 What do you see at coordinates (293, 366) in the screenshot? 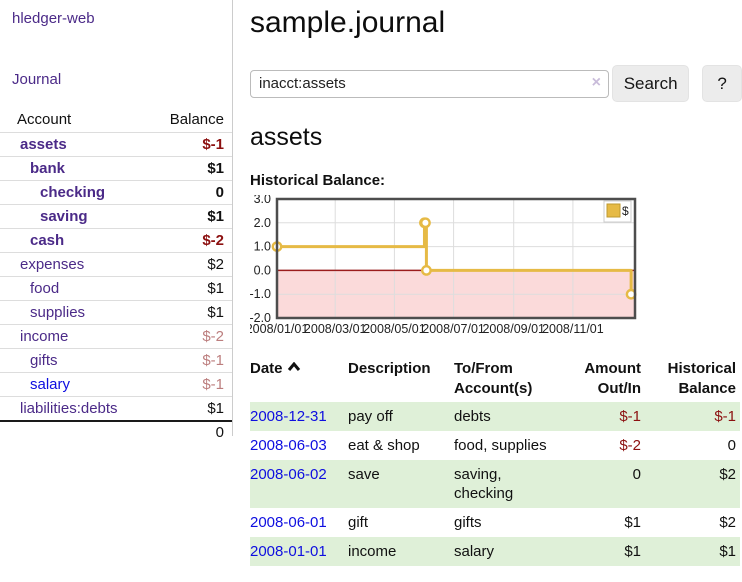
I see `sort-ascending-icon` at bounding box center [293, 366].